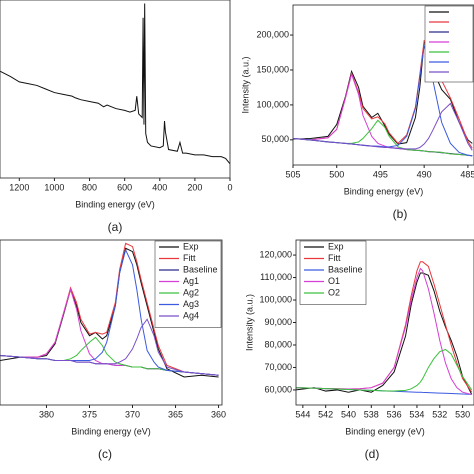 The image size is (474, 474). What do you see at coordinates (132, 414) in the screenshot?
I see `x-tick-label: 370` at bounding box center [132, 414].